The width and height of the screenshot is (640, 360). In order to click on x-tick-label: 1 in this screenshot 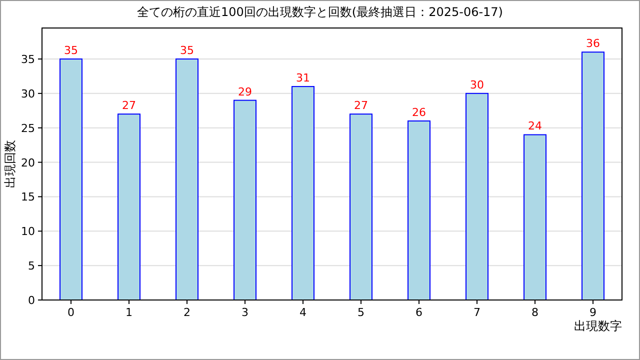, I will do `click(129, 312)`.